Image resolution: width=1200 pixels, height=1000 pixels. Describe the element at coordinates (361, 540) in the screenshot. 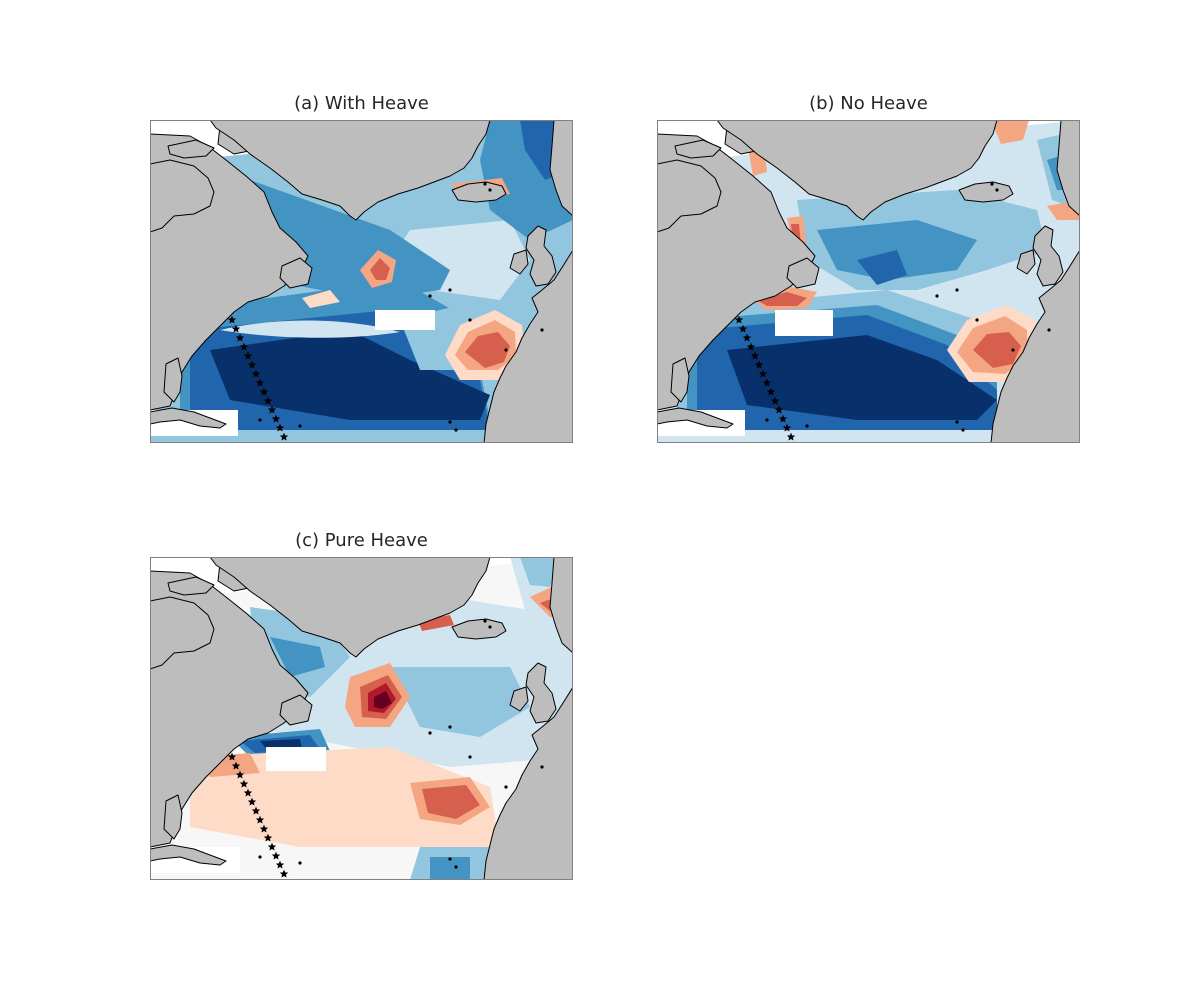

I see `panel-title-pure-heave: (c) Pure Heave` at that location.